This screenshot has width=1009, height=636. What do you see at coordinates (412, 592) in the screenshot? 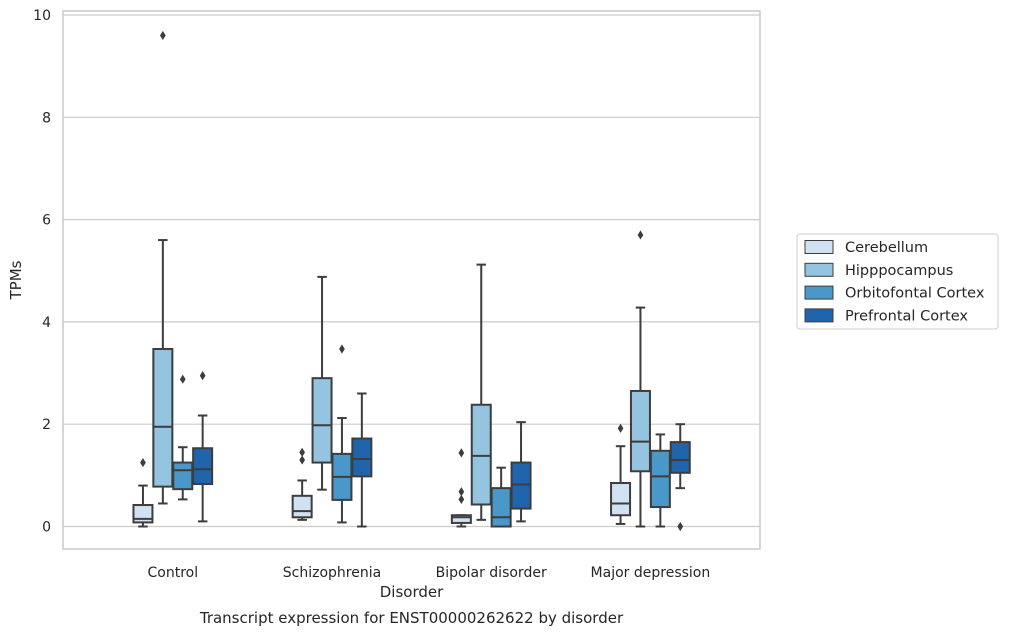
I see `x-axis-label: Disorder` at bounding box center [412, 592].